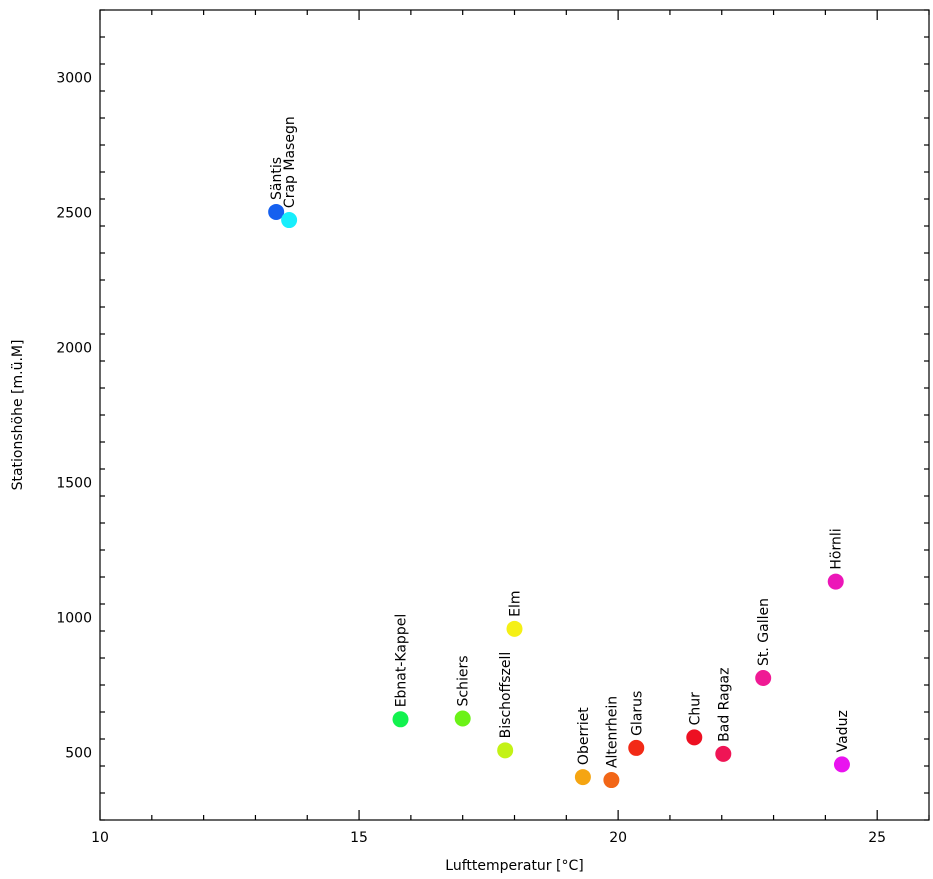 This screenshot has height=879, width=933. What do you see at coordinates (584, 736) in the screenshot?
I see `data-label: Oberriet` at bounding box center [584, 736].